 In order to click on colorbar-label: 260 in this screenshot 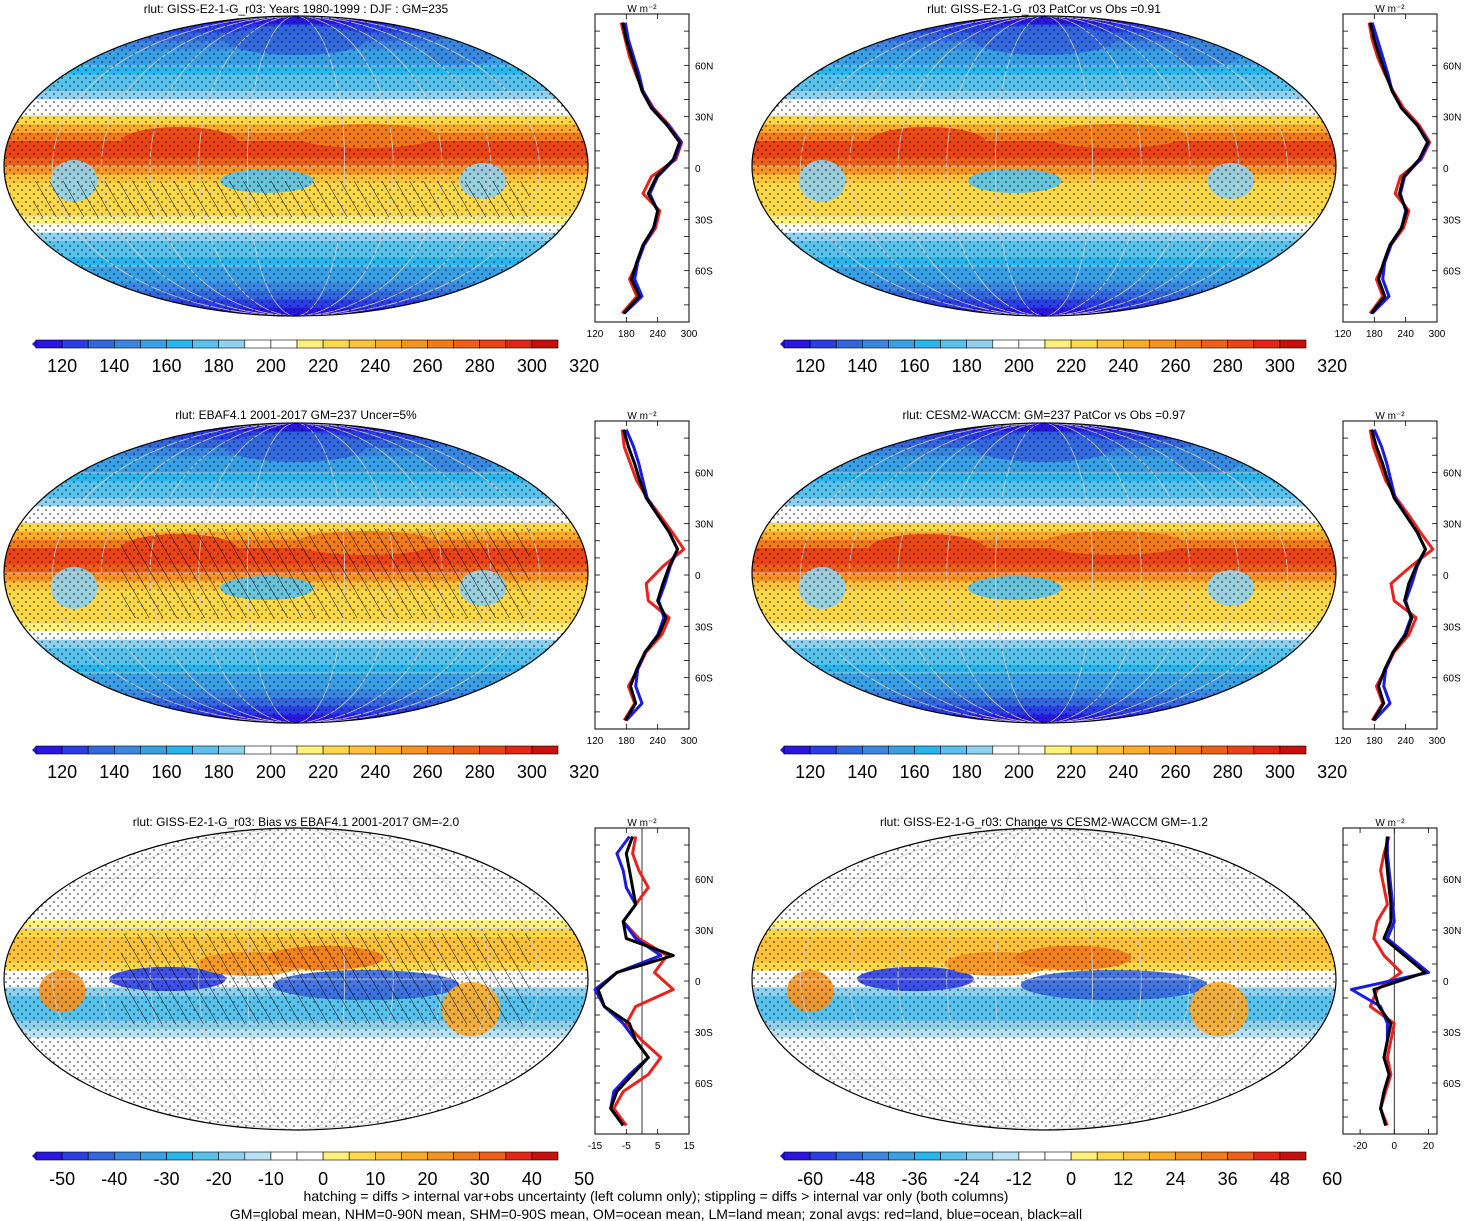, I will do `click(1175, 366)`.